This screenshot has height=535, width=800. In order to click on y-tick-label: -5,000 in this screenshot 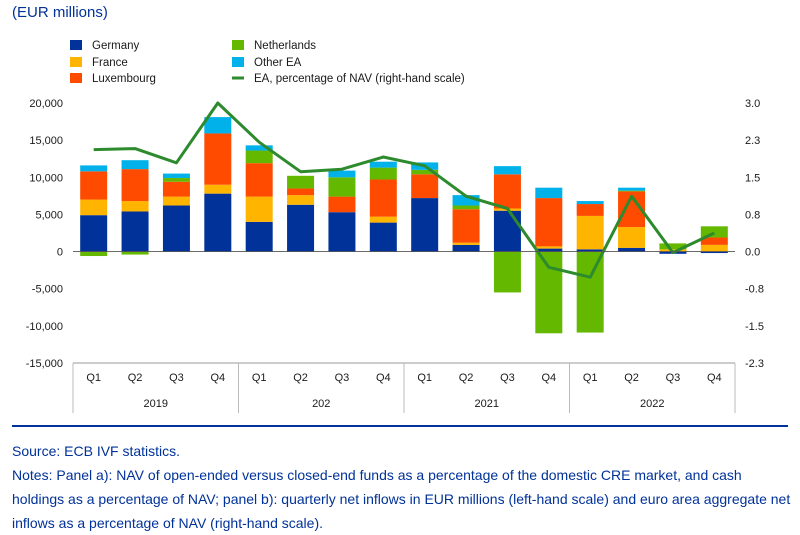, I will do `click(47, 290)`.